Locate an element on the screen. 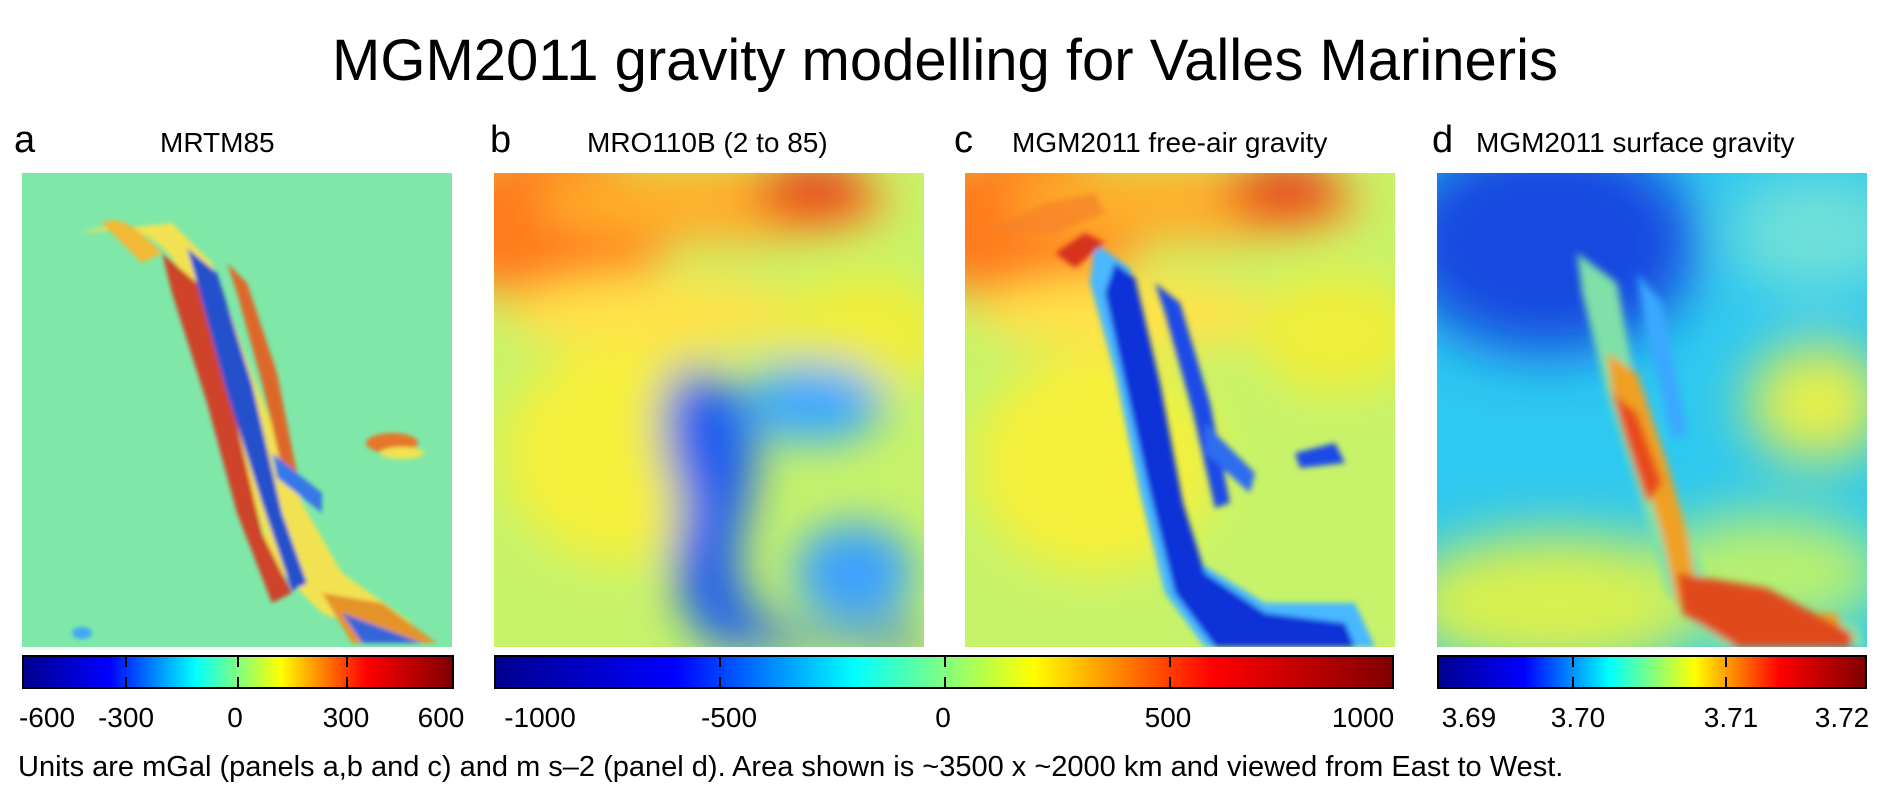 This screenshot has width=1890, height=800. colorbar-d is located at coordinates (1652, 672).